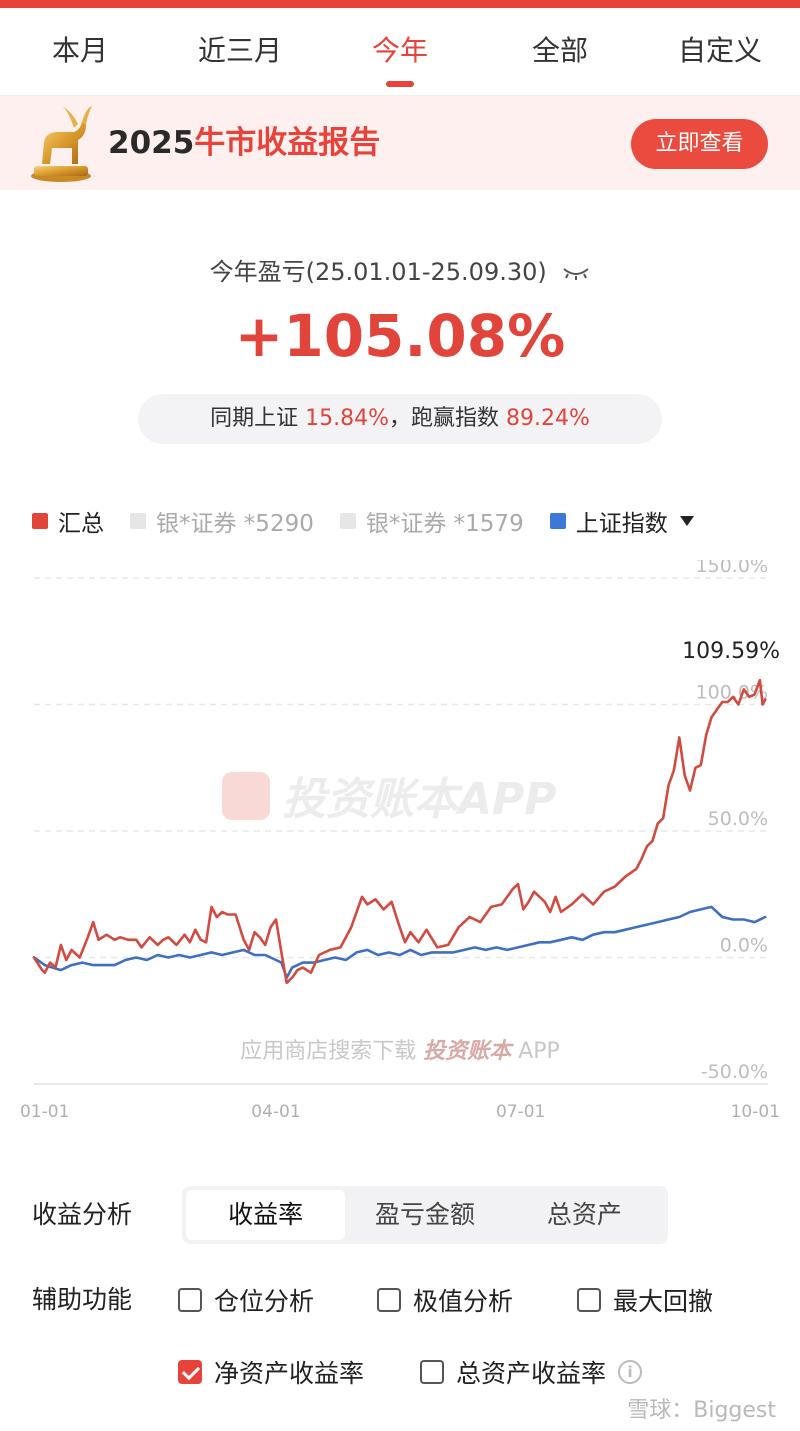 Image resolution: width=800 pixels, height=1431 pixels. I want to click on analysis-section: 收益分析 收益率 盈亏金额 总资产, so click(402, 1215).